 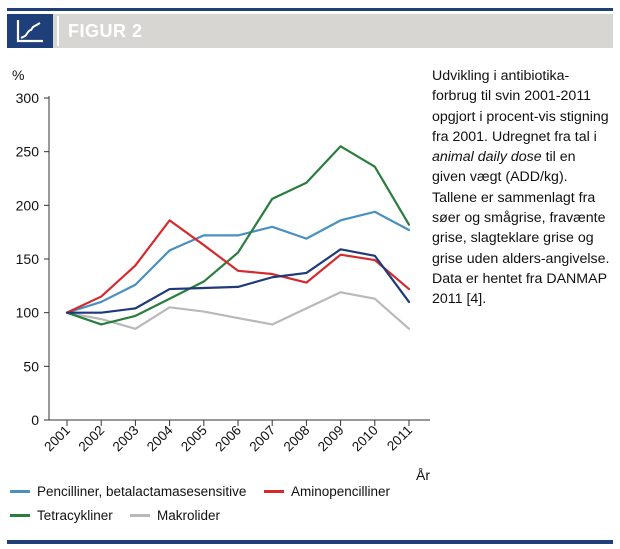 I want to click on top-rule, so click(x=310, y=9).